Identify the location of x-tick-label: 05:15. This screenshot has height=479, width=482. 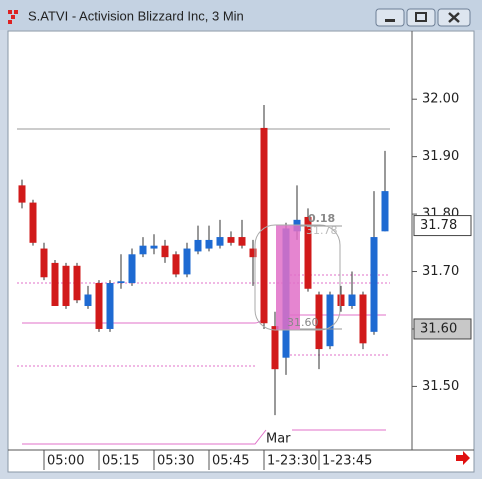
(120, 461).